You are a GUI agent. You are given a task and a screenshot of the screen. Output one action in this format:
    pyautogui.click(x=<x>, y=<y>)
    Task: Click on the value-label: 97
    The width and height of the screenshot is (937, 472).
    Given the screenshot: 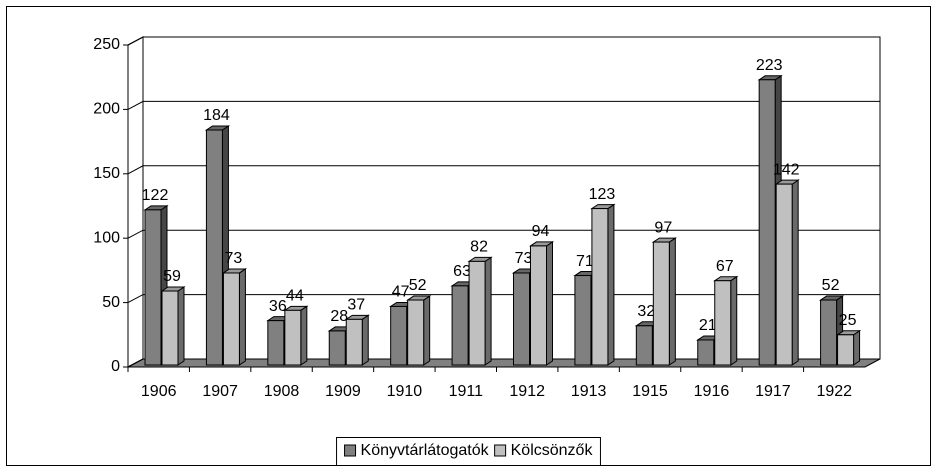 What is the action you would take?
    pyautogui.click(x=663, y=227)
    